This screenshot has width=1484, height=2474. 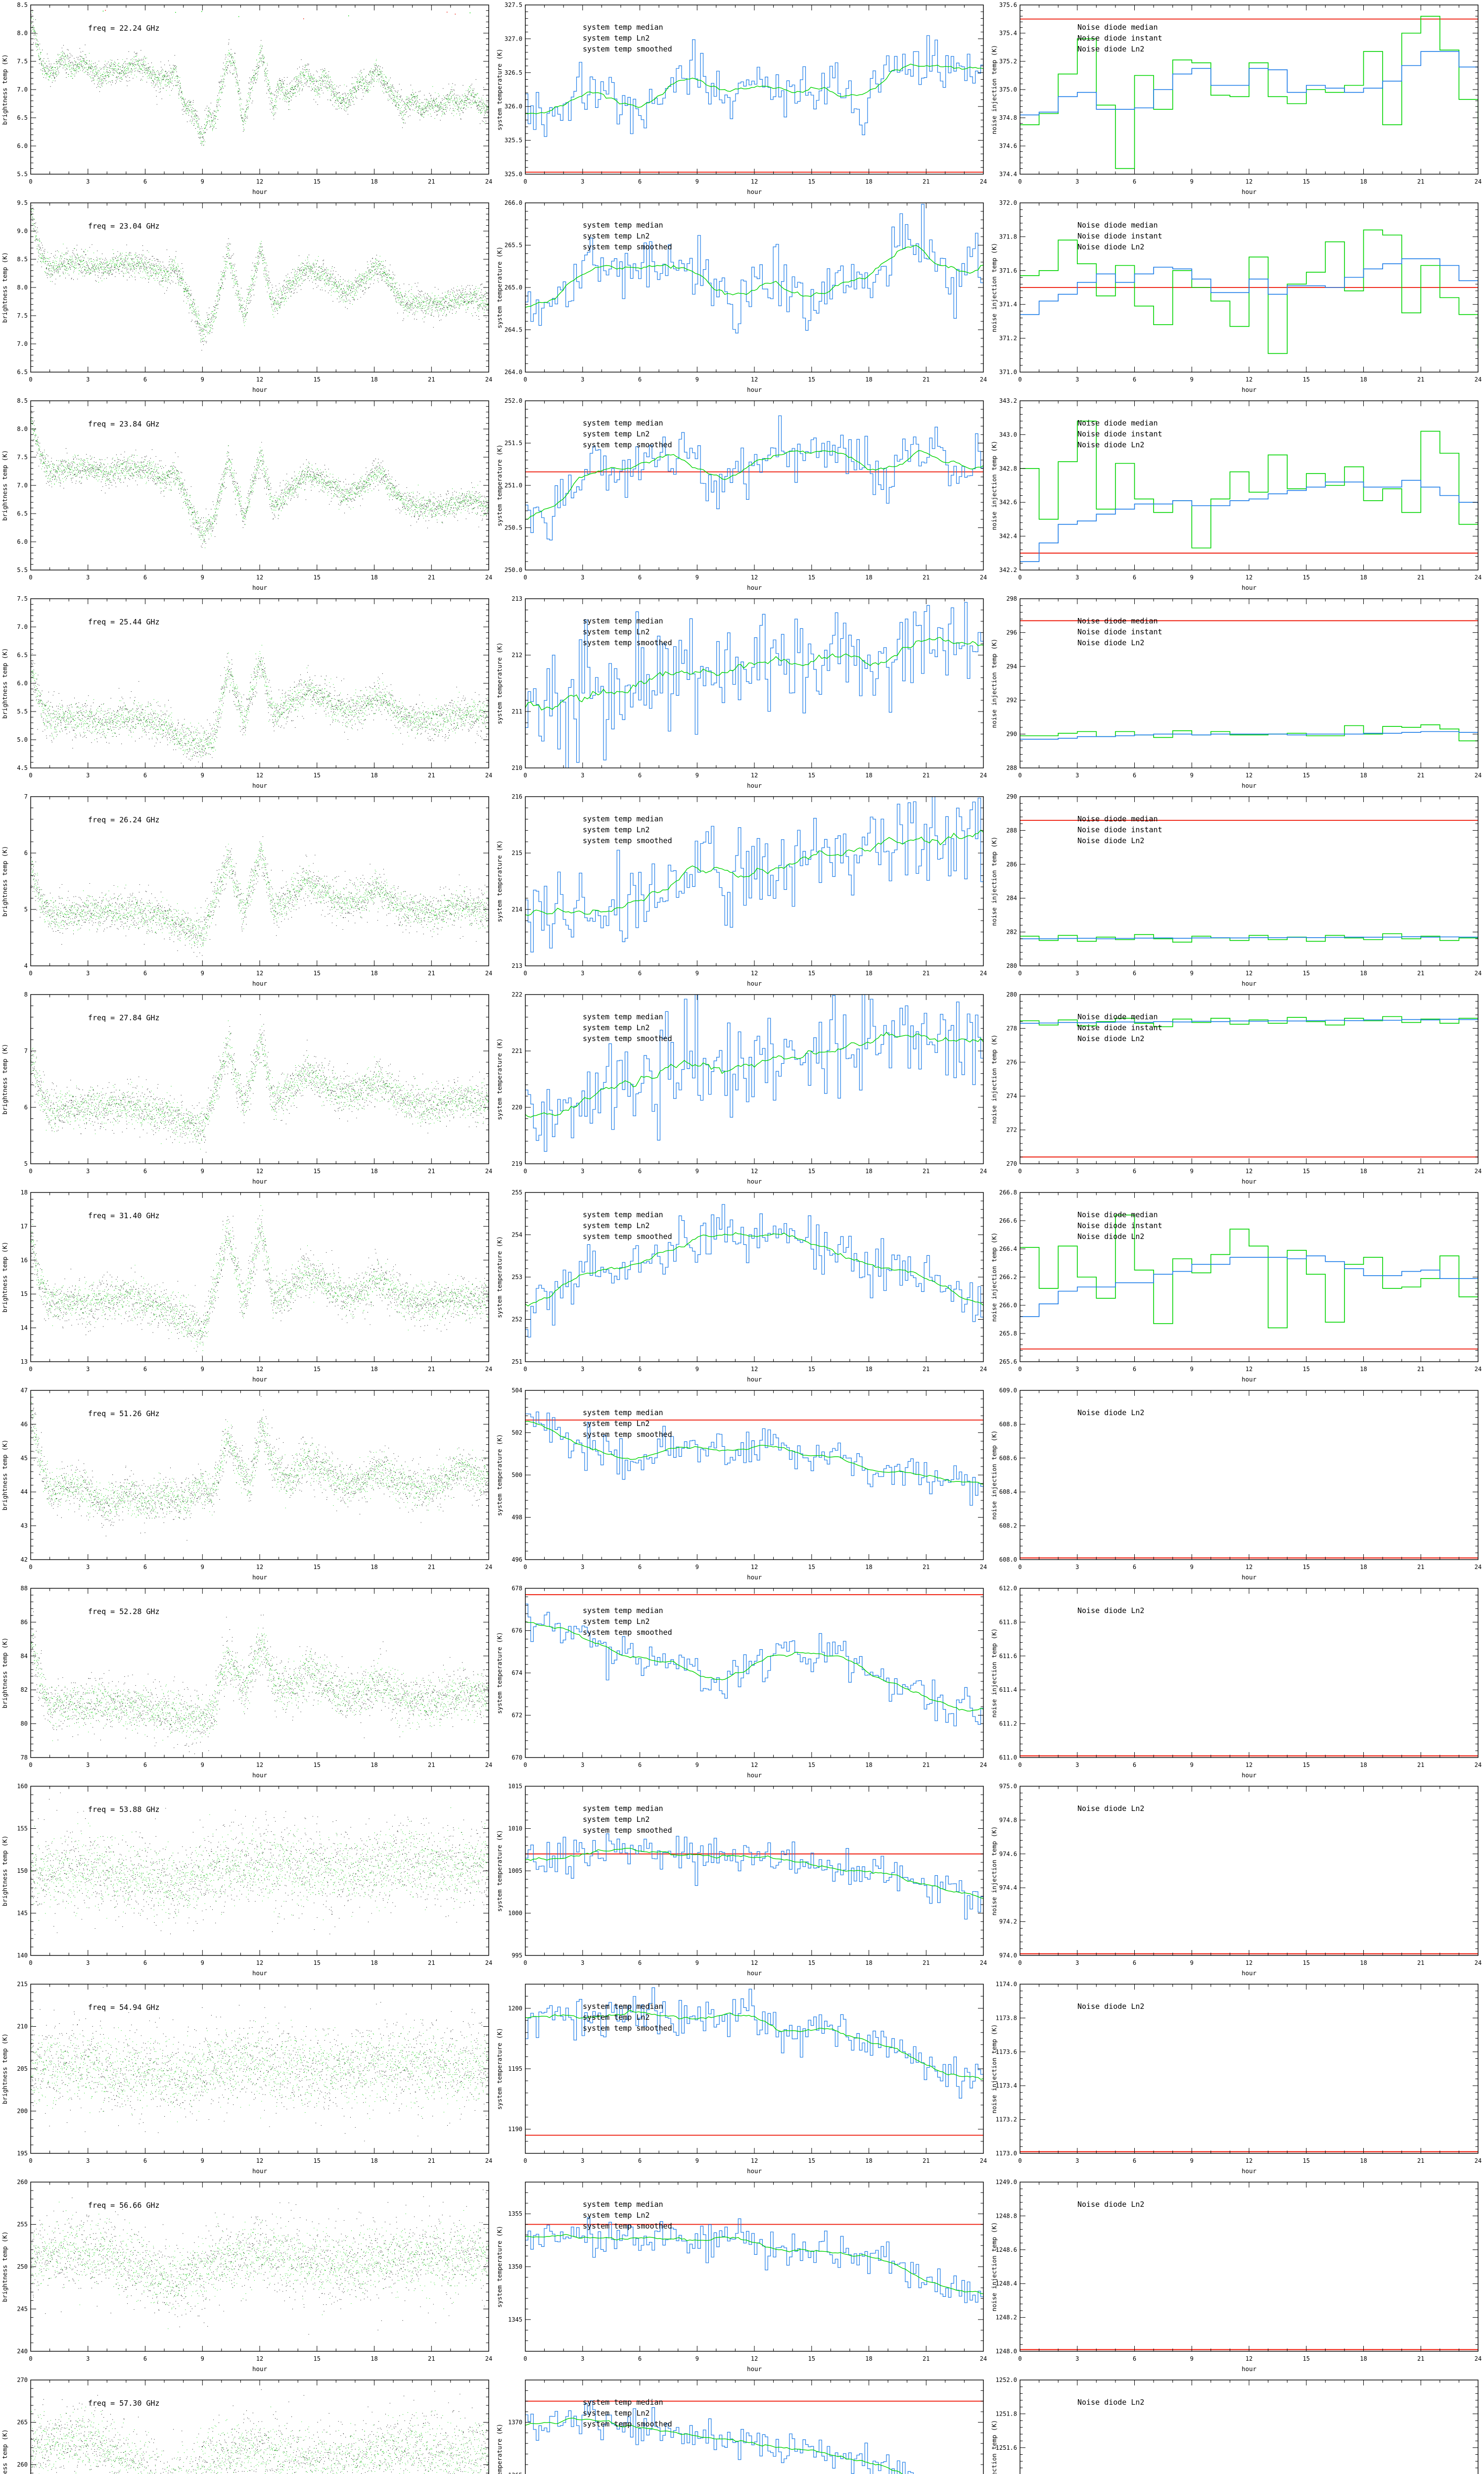 I want to click on svg-text: 145, so click(x=22, y=1914).